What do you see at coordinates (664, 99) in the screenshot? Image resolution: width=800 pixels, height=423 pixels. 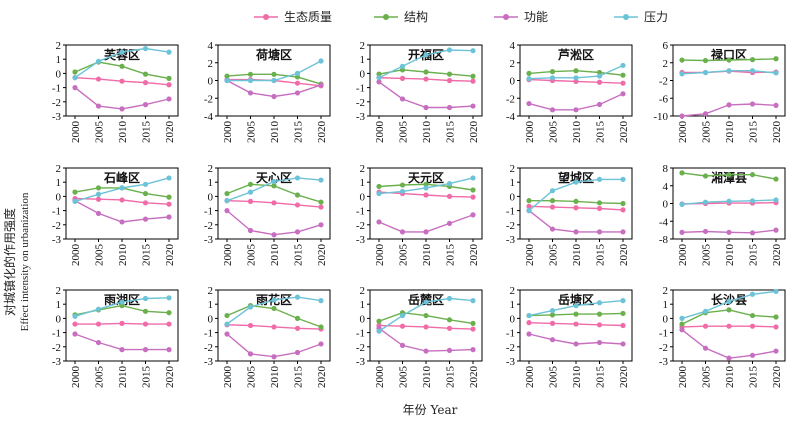 I see `y-tick-label: -6` at bounding box center [664, 99].